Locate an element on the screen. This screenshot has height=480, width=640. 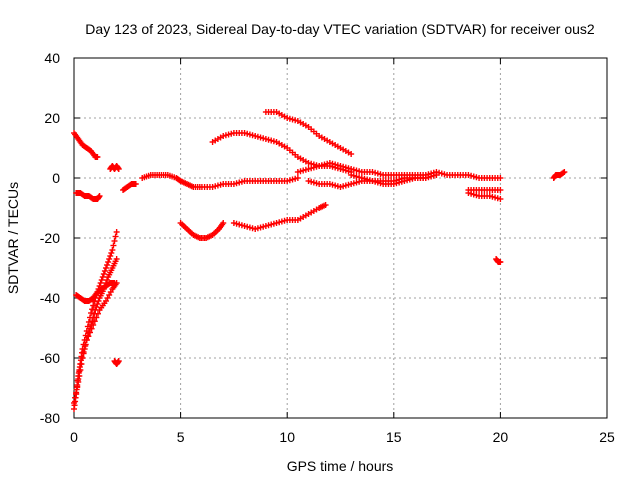
x-axis-label: GPS time / hours is located at coordinates (340, 466).